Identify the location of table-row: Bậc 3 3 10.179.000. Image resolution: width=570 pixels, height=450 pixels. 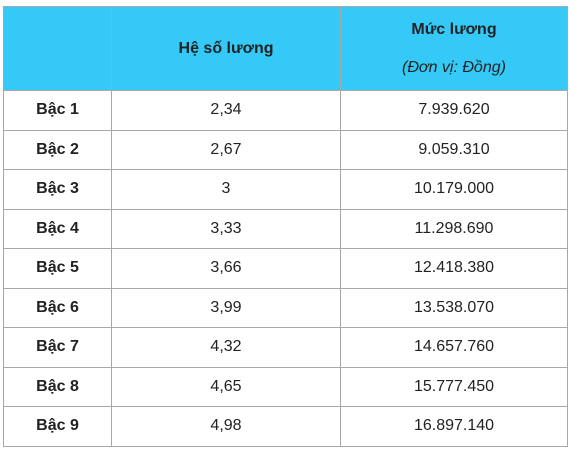
(285, 189).